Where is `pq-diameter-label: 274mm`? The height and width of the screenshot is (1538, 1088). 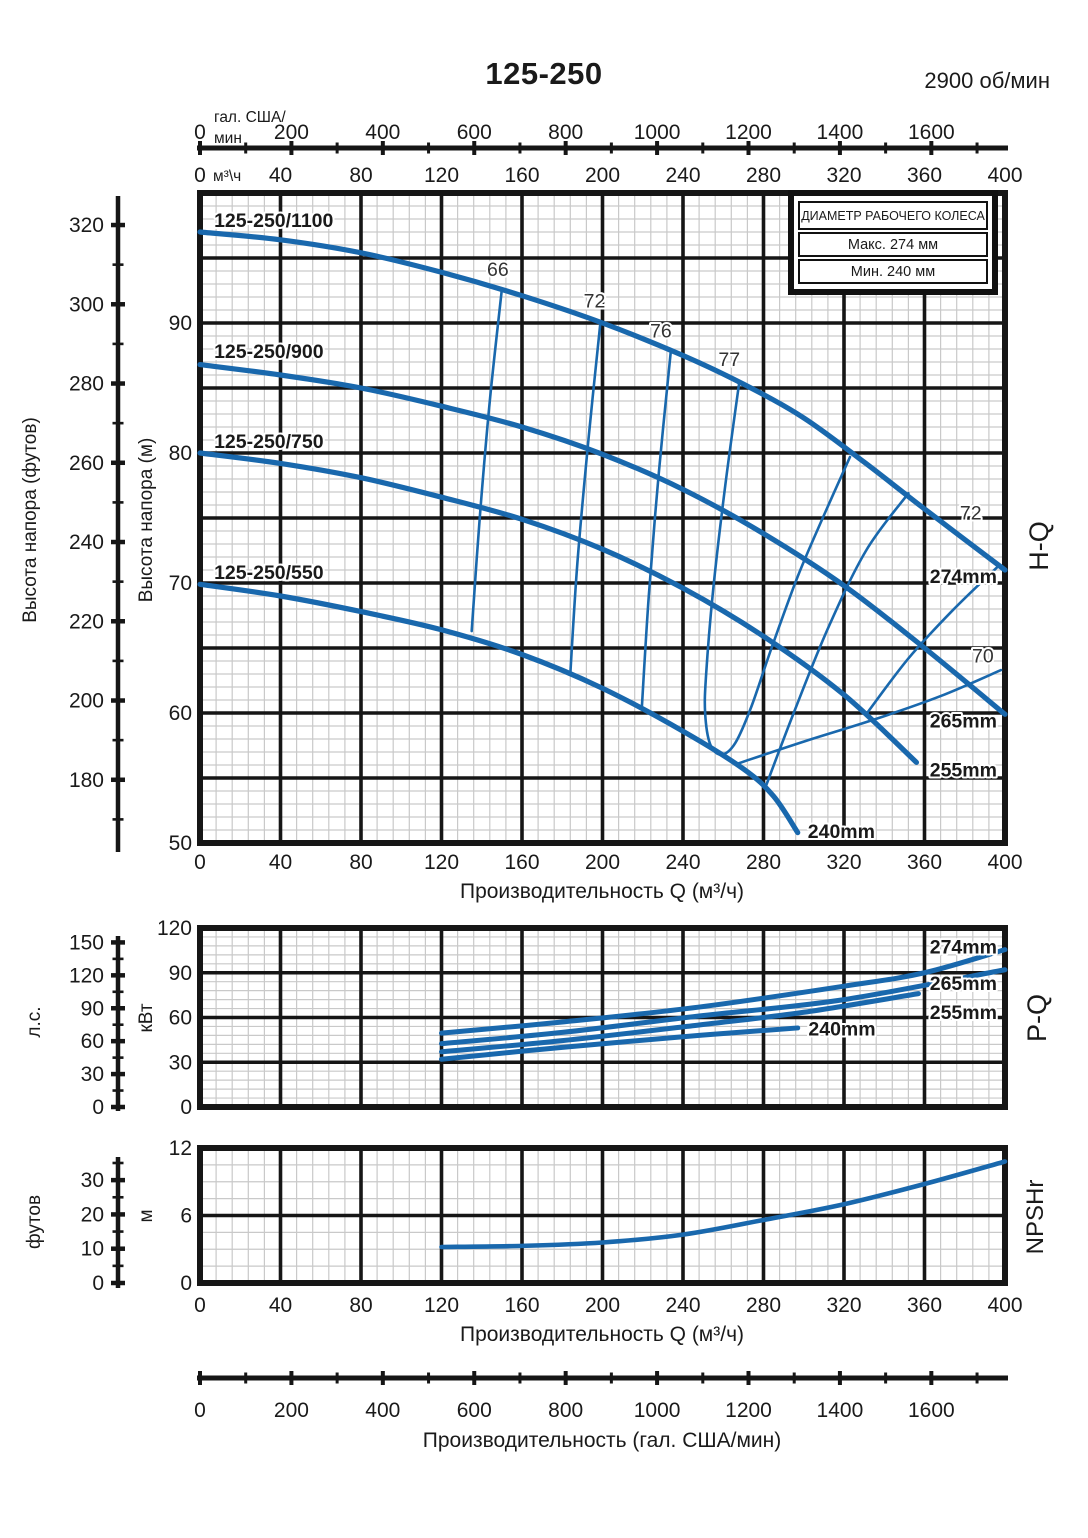 pq-diameter-label: 274mm is located at coordinates (963, 947).